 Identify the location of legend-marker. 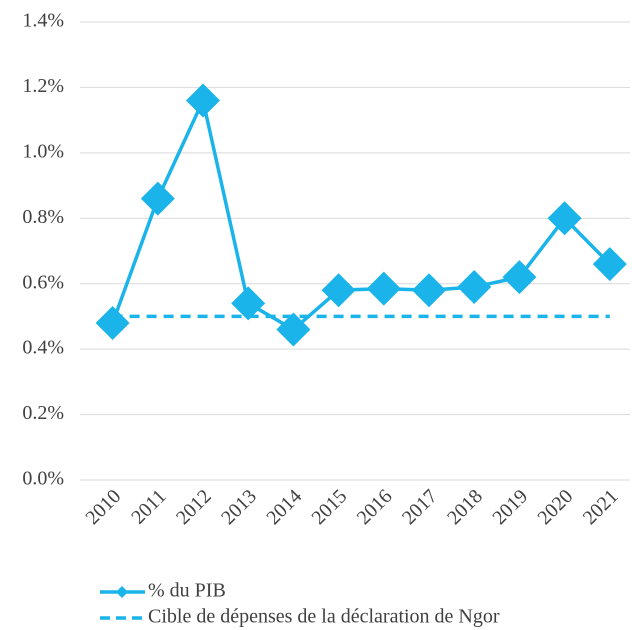
(122, 592).